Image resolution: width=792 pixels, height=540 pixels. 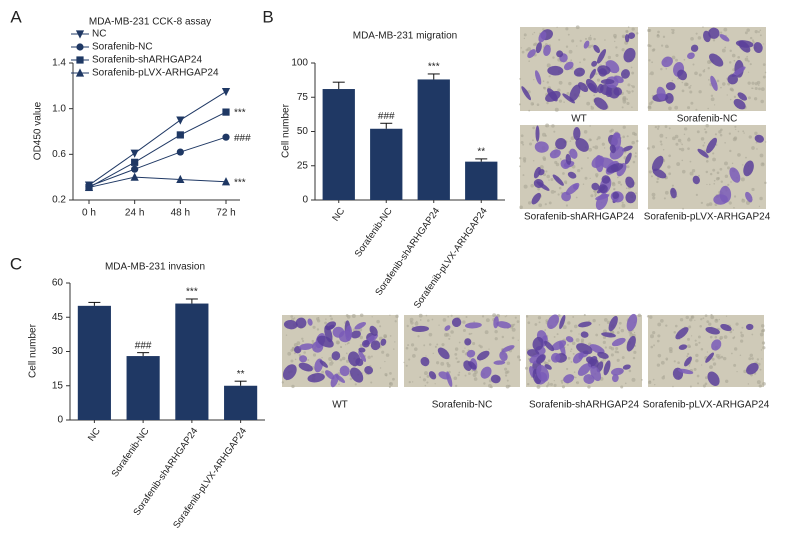 What do you see at coordinates (59, 63) in the screenshot?
I see `y-tick-label: 1.4` at bounding box center [59, 63].